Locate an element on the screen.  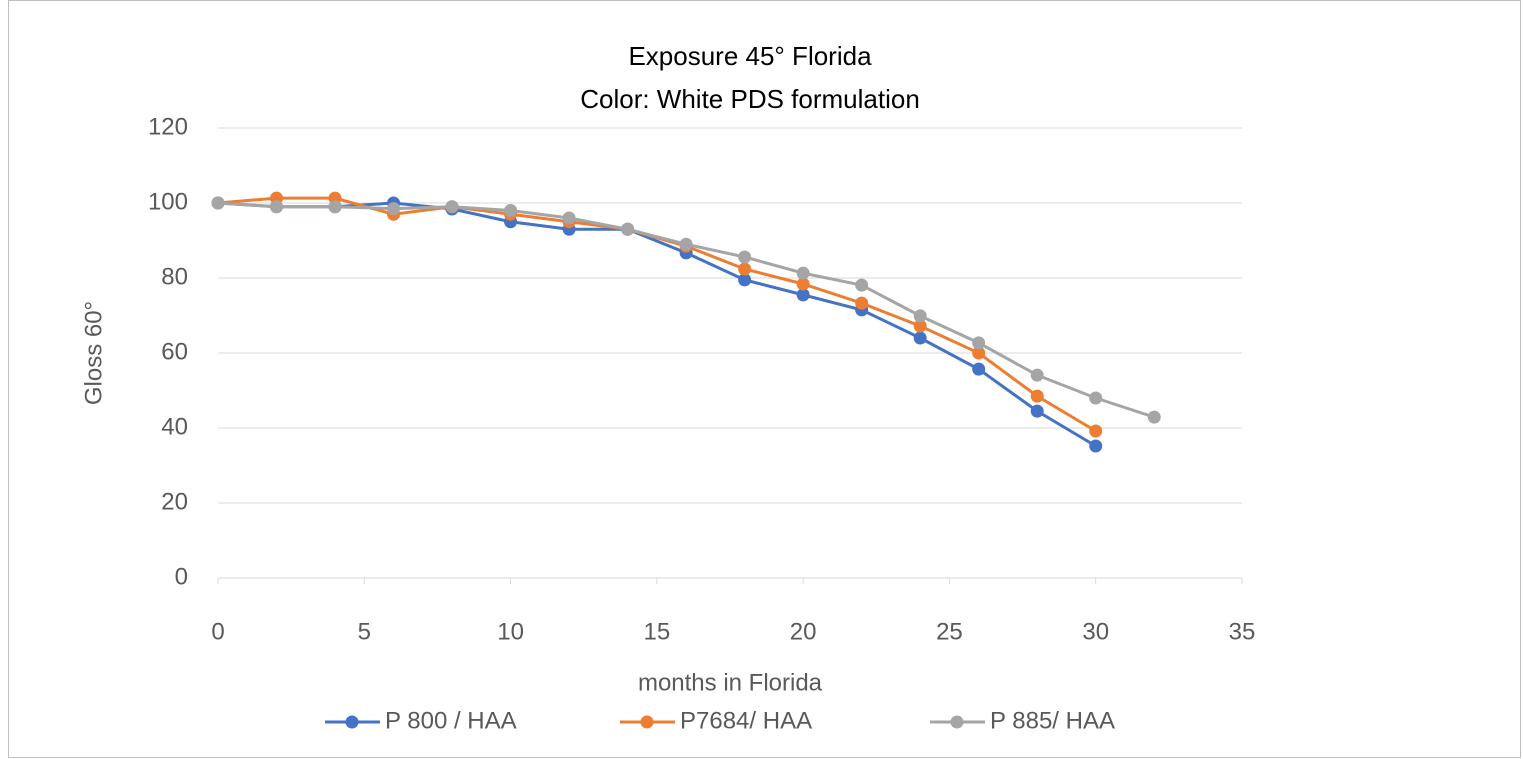
y-tick-label: 80 is located at coordinates (174, 276).